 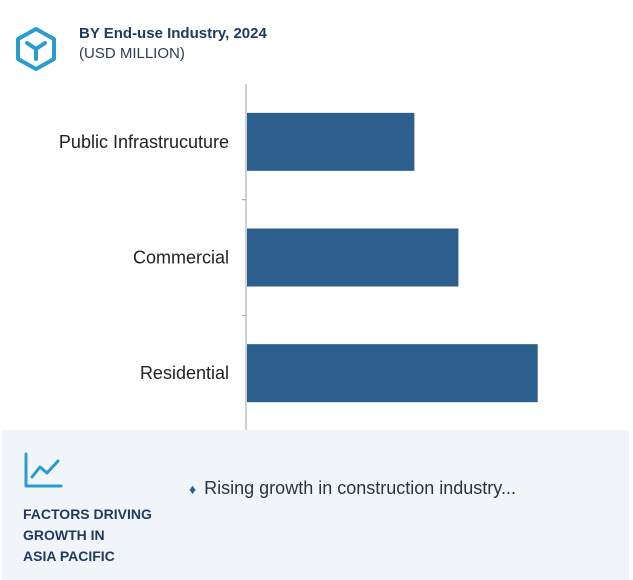 What do you see at coordinates (36, 49) in the screenshot?
I see `cube-hexagon-icon` at bounding box center [36, 49].